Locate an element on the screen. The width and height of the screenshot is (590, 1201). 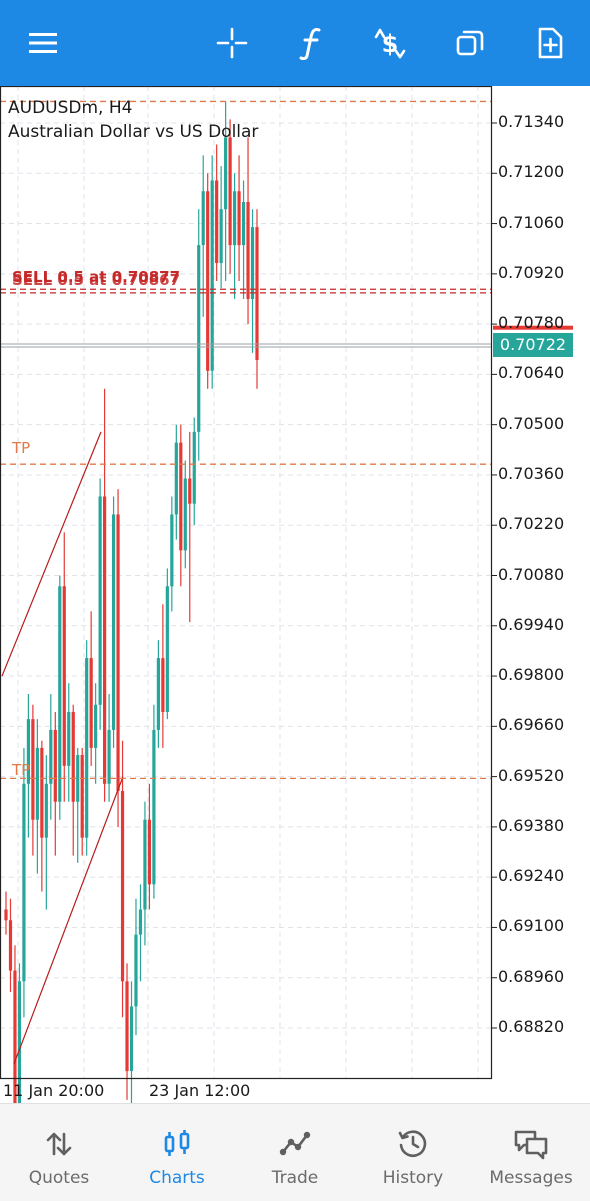
messages-icon is located at coordinates (531, 1144).